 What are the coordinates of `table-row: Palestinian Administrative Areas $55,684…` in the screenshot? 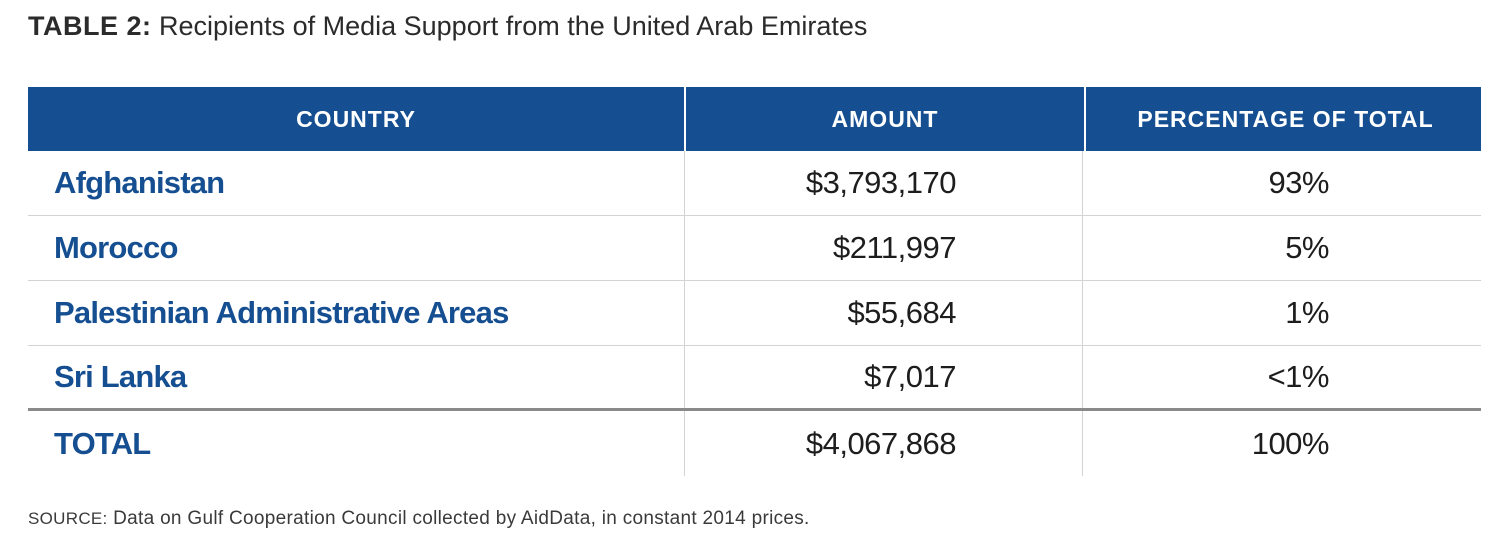 It's located at (754, 313).